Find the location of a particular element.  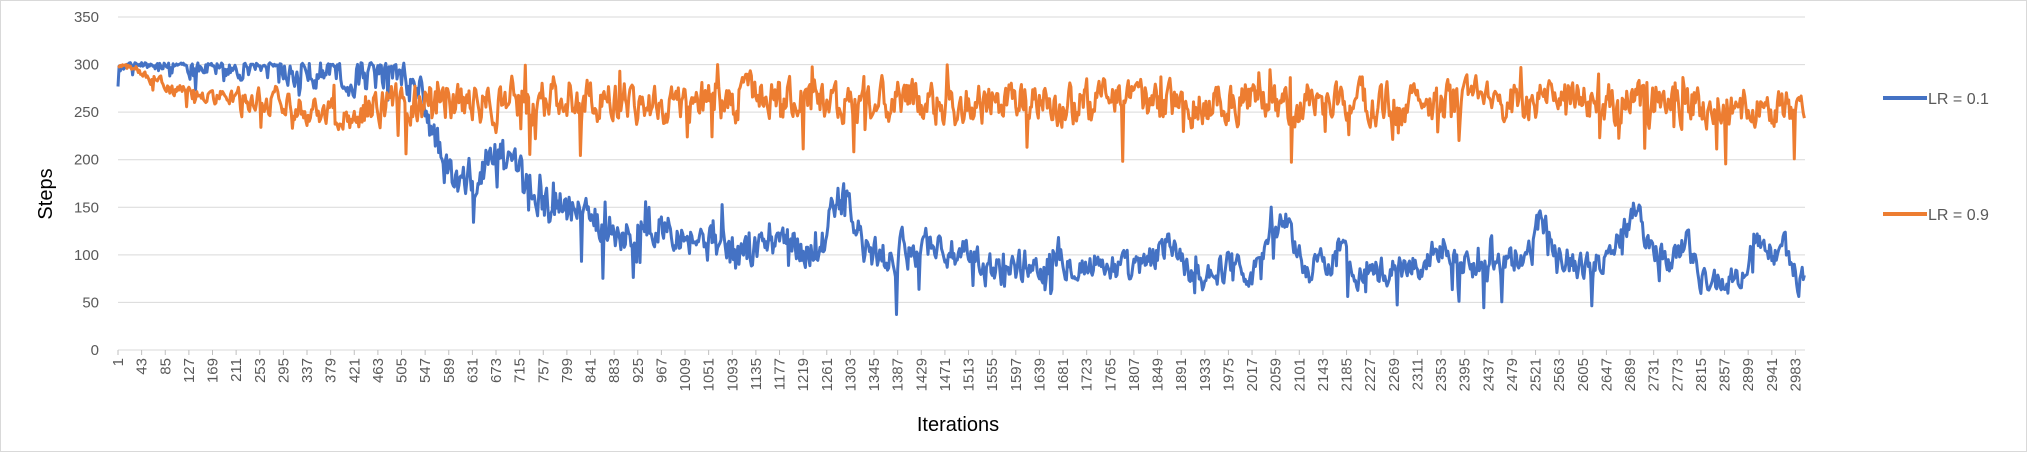

x-tick-label: 2185 is located at coordinates (1347, 374).